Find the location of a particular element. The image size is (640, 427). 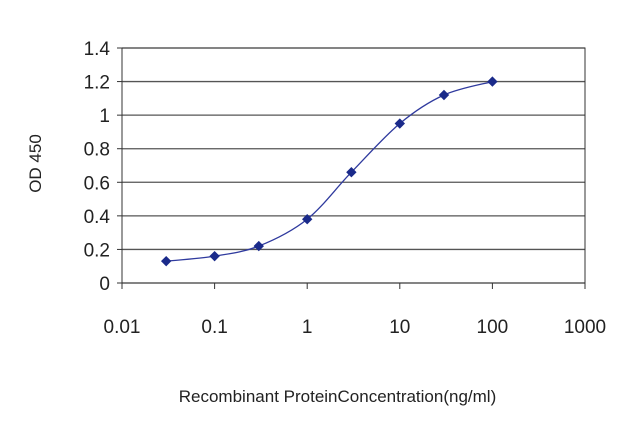

x-tick-label-0: 0.01 is located at coordinates (122, 327).